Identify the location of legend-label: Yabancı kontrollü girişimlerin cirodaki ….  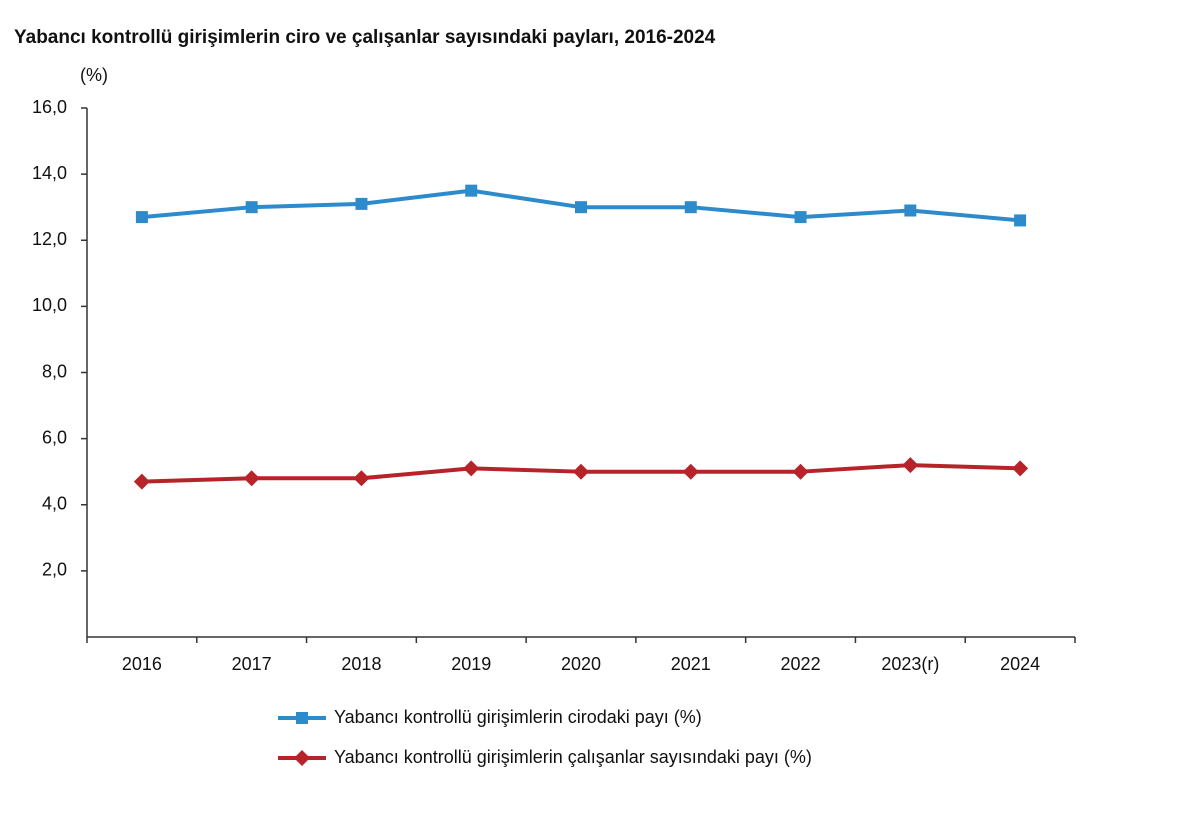
(518, 717).